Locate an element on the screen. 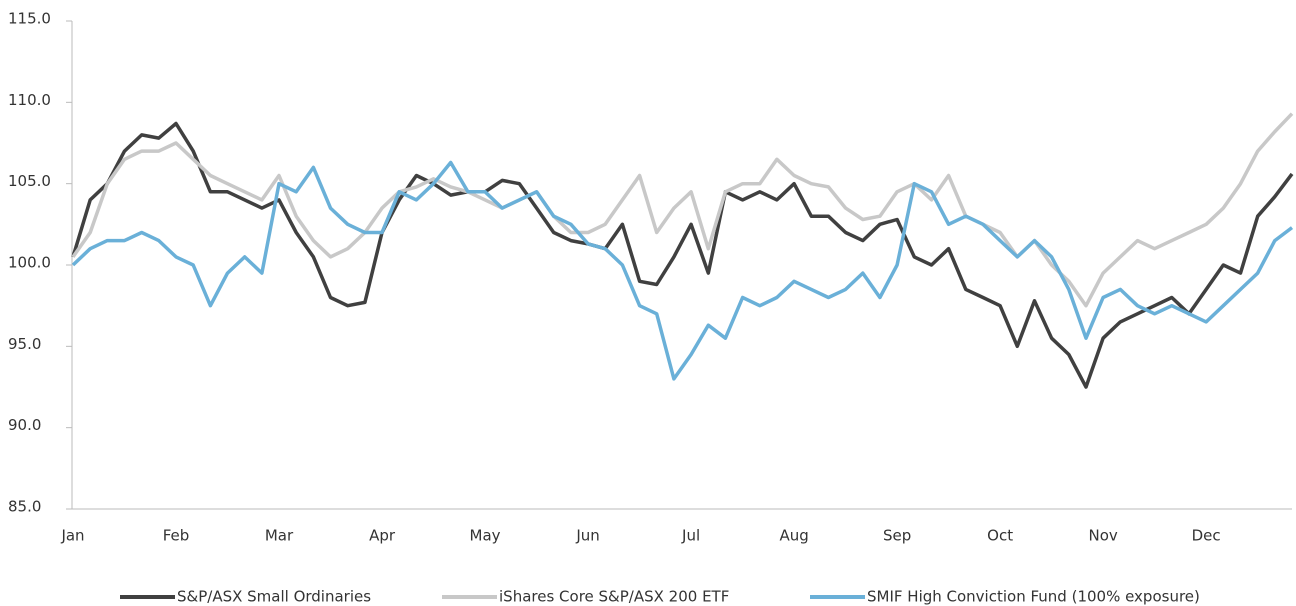  y-tick-label: 115.0 is located at coordinates (29, 19).